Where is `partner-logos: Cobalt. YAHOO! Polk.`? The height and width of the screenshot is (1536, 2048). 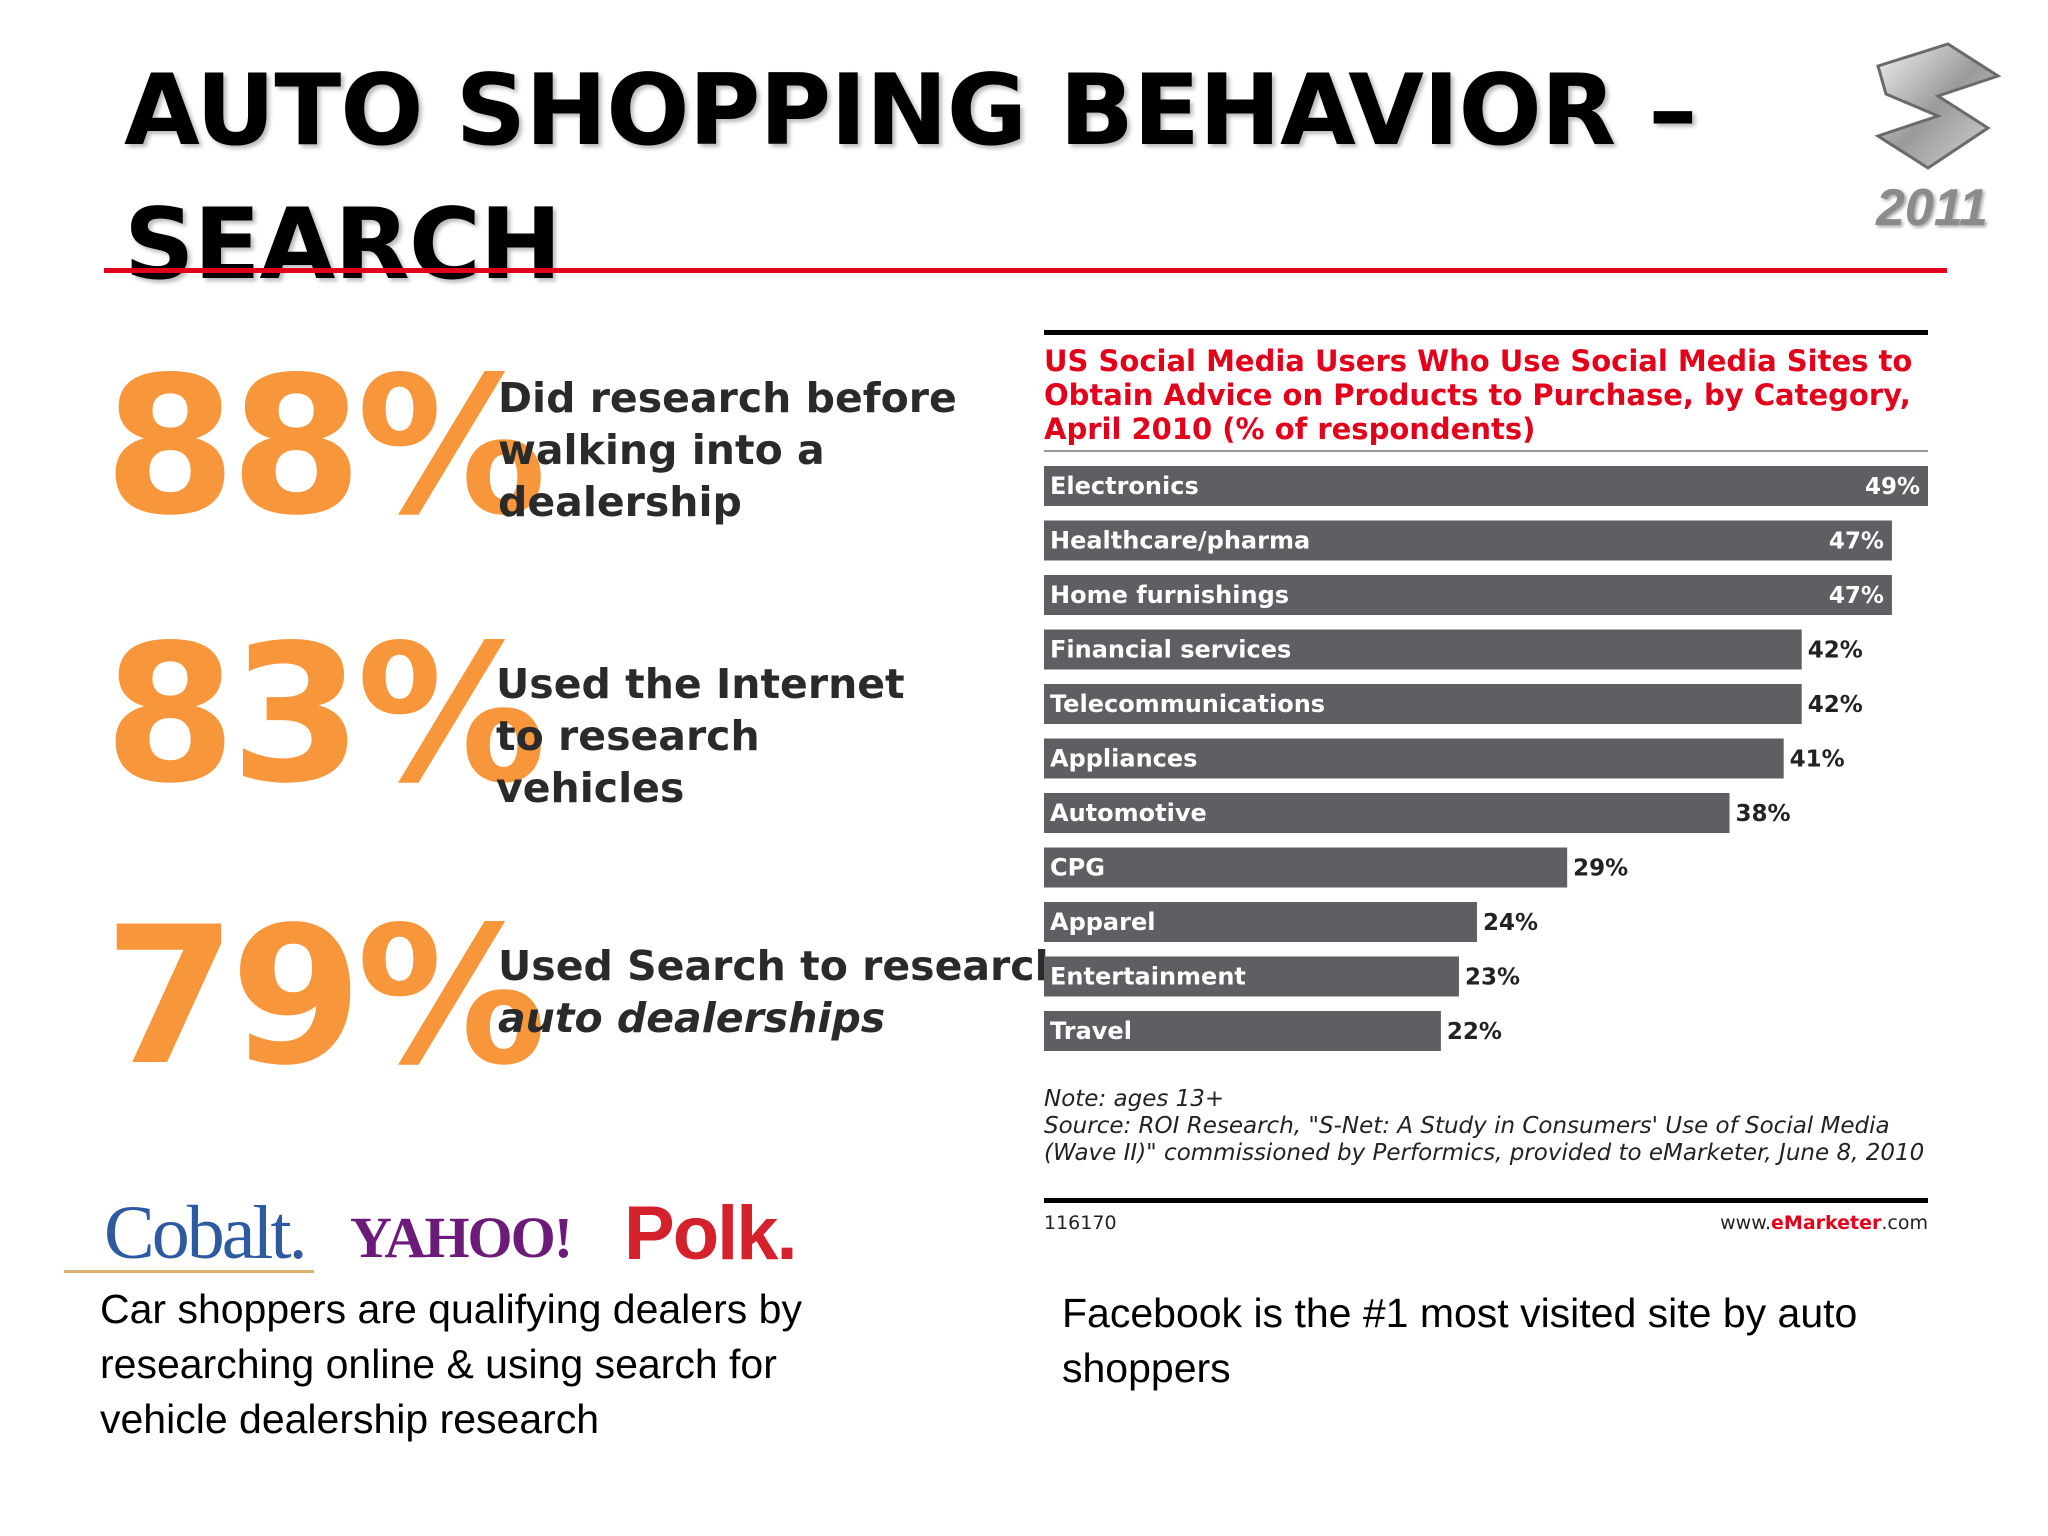 partner-logos: Cobalt. YAHOO! Polk. is located at coordinates (444, 1235).